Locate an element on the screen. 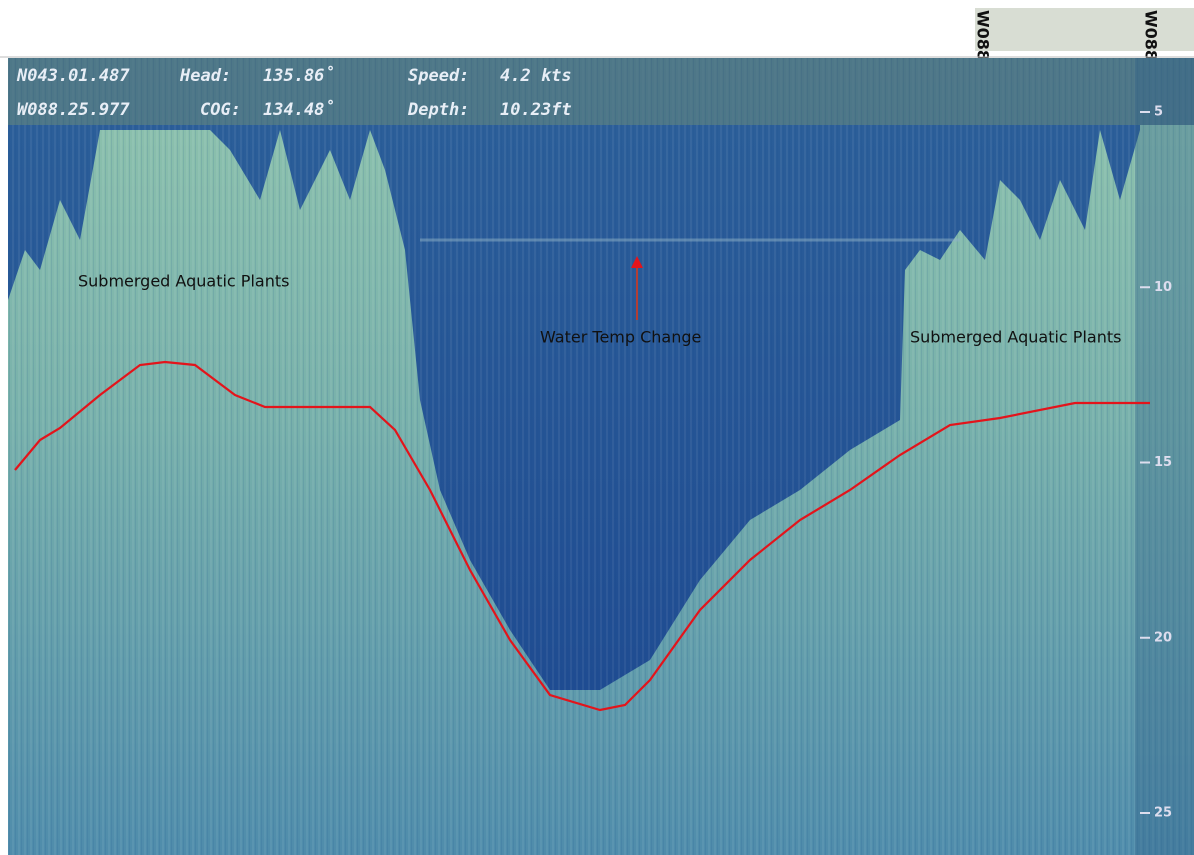 The image size is (1194, 855). depth-tick-label: 5 is located at coordinates (1158, 112).